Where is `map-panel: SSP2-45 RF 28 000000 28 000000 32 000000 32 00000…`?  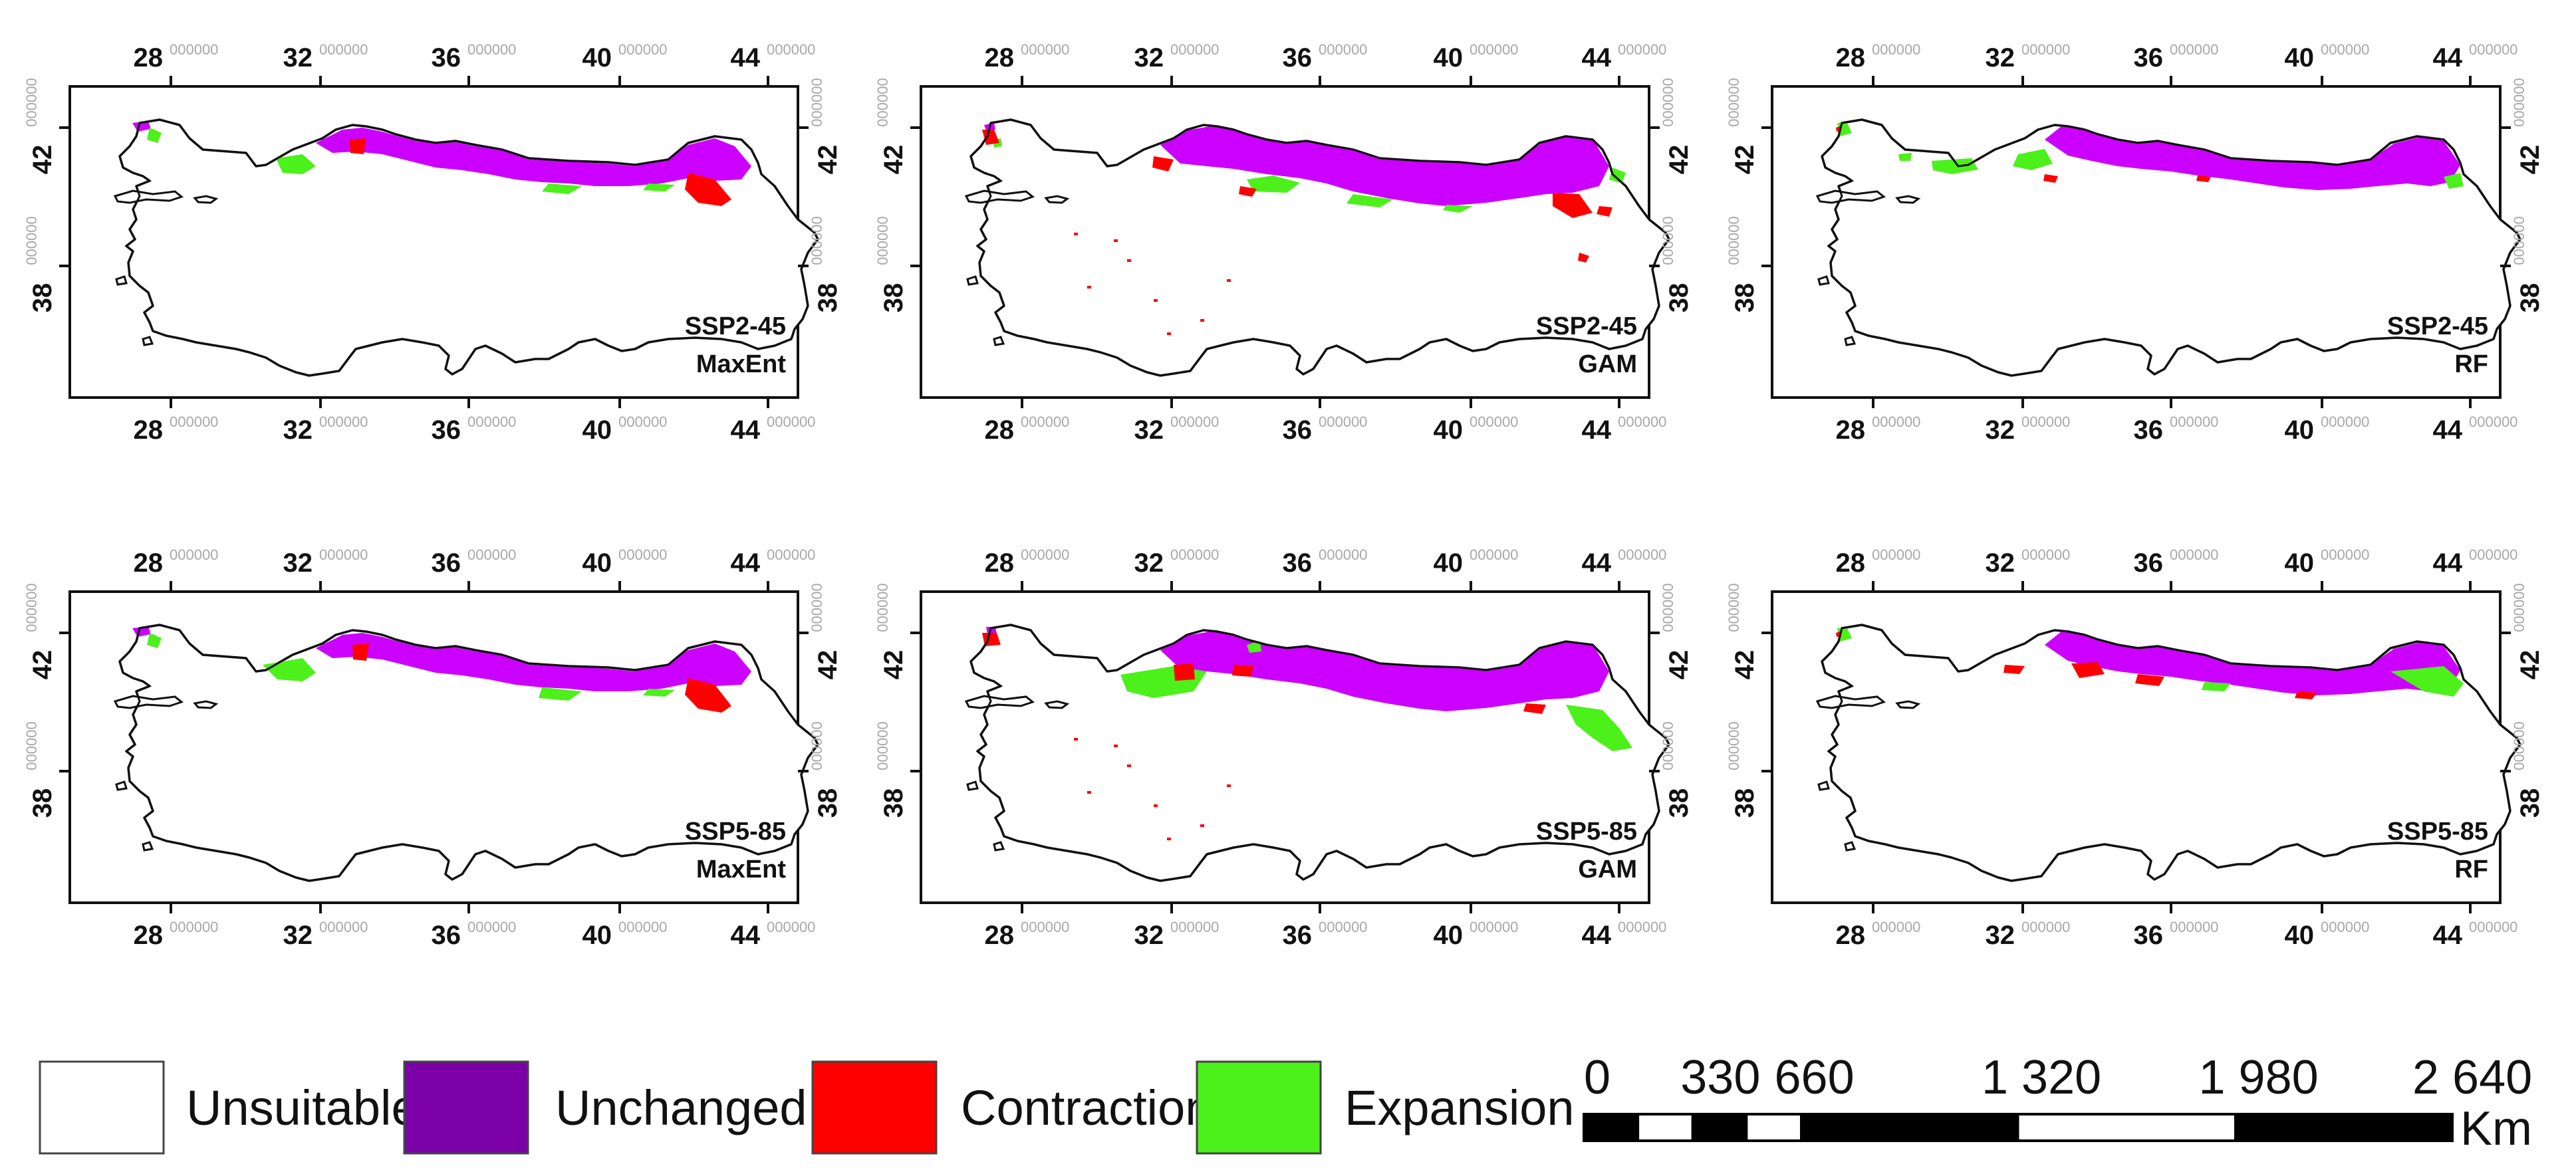
map-panel: SSP2-45 RF 28 000000 28 000000 32 000000 32 00000… is located at coordinates (2135, 243).